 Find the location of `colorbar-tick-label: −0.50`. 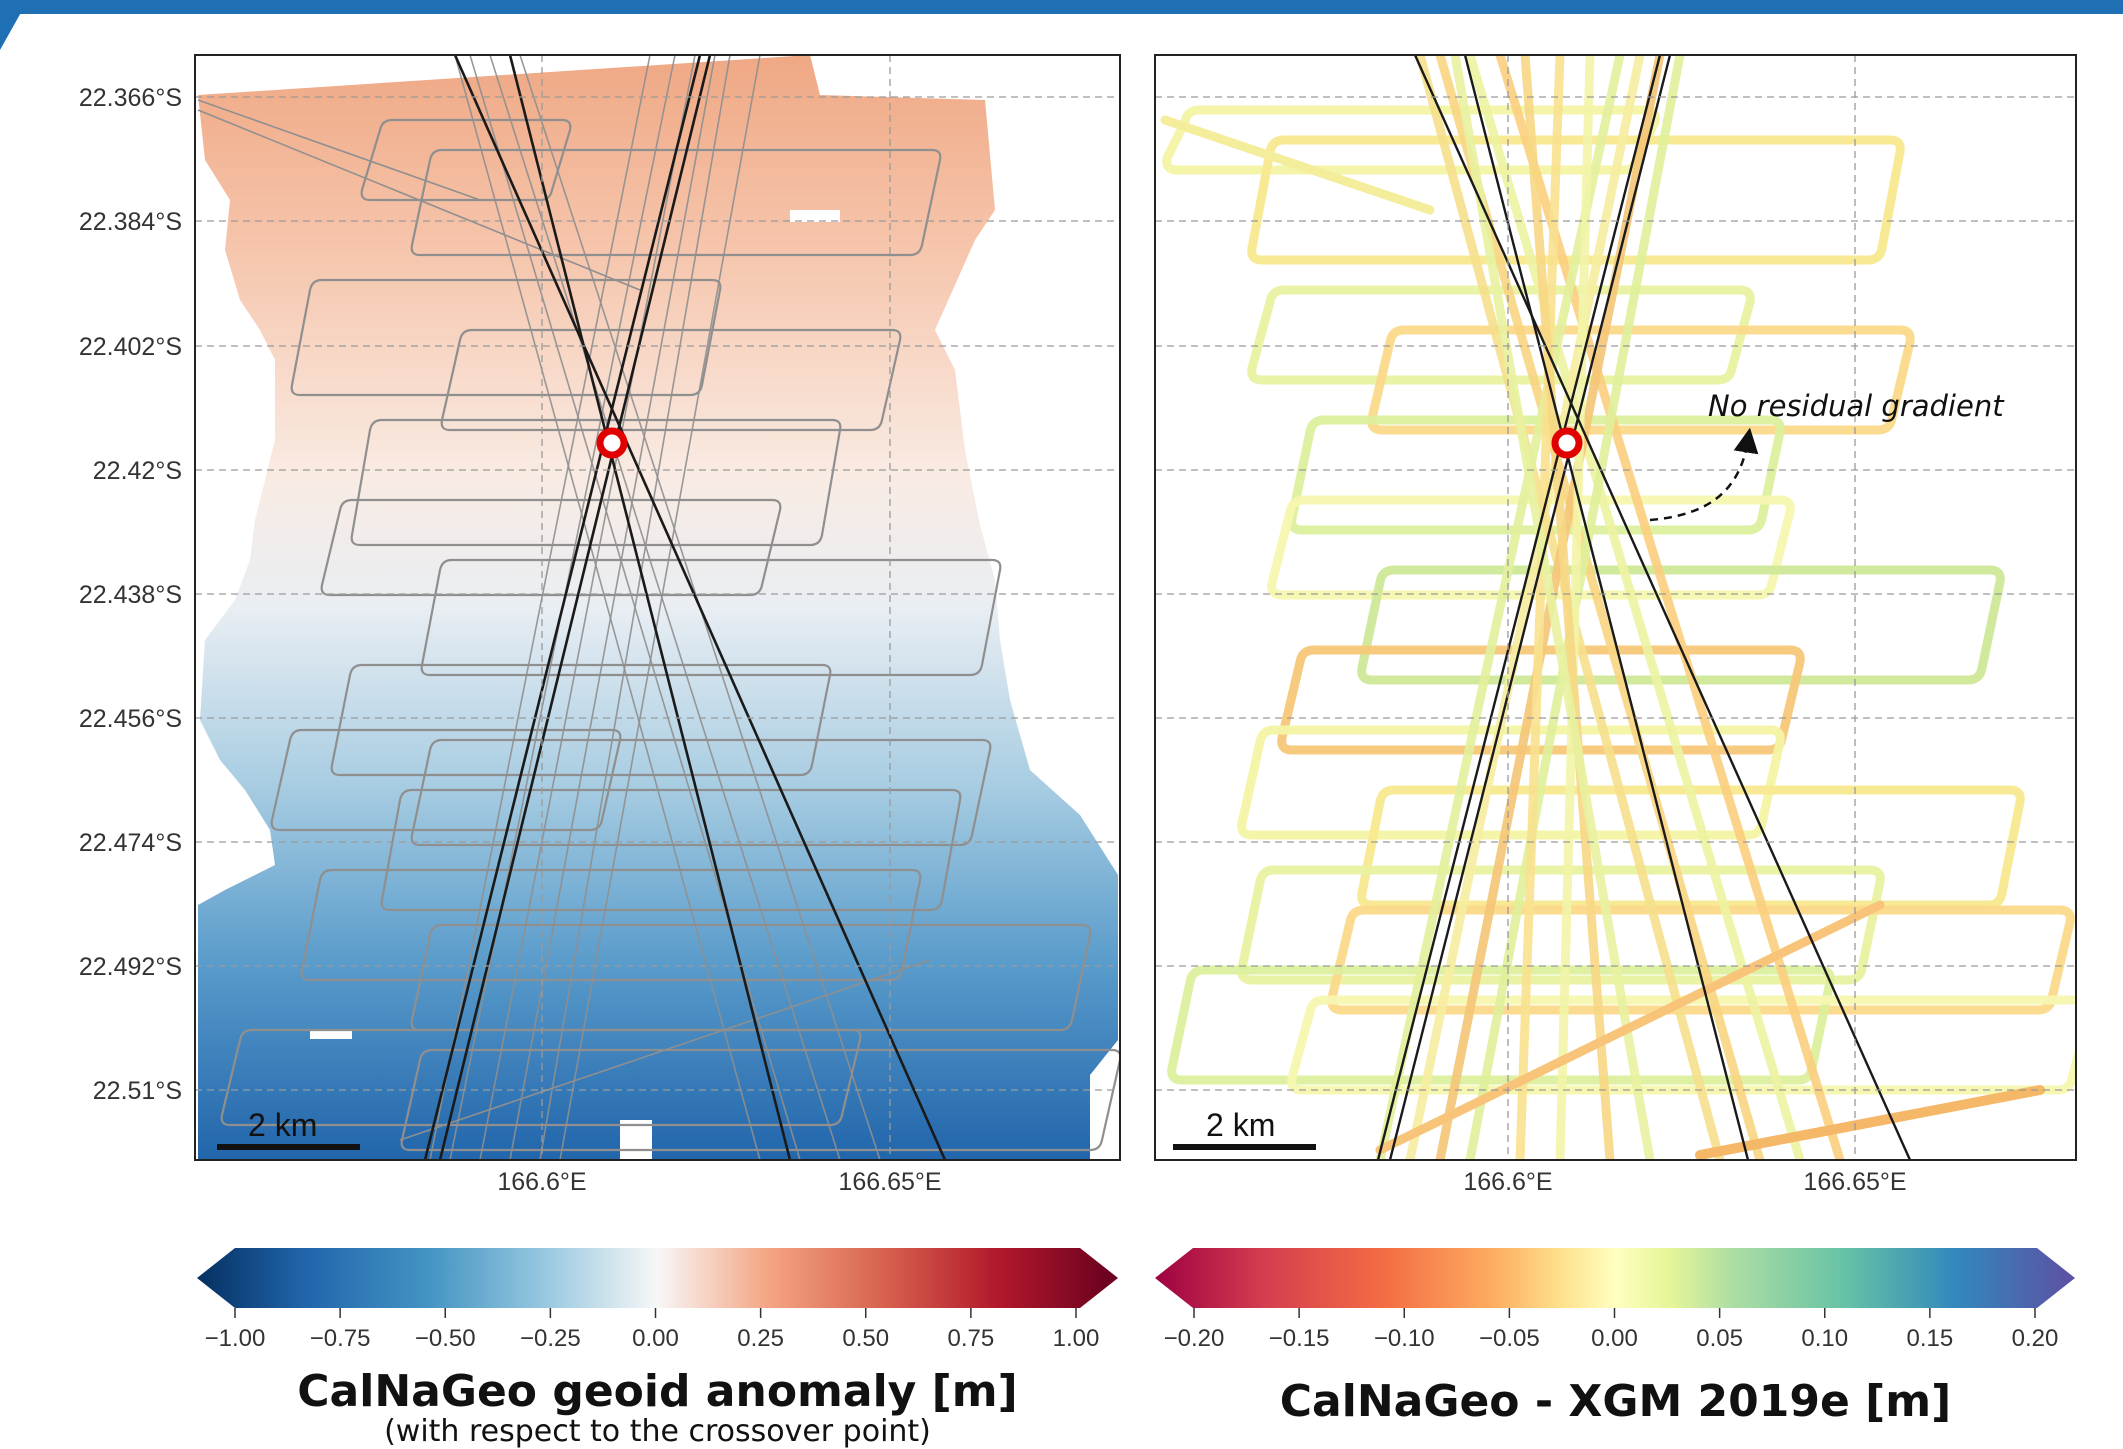

colorbar-tick-label: −0.50 is located at coordinates (445, 1338).